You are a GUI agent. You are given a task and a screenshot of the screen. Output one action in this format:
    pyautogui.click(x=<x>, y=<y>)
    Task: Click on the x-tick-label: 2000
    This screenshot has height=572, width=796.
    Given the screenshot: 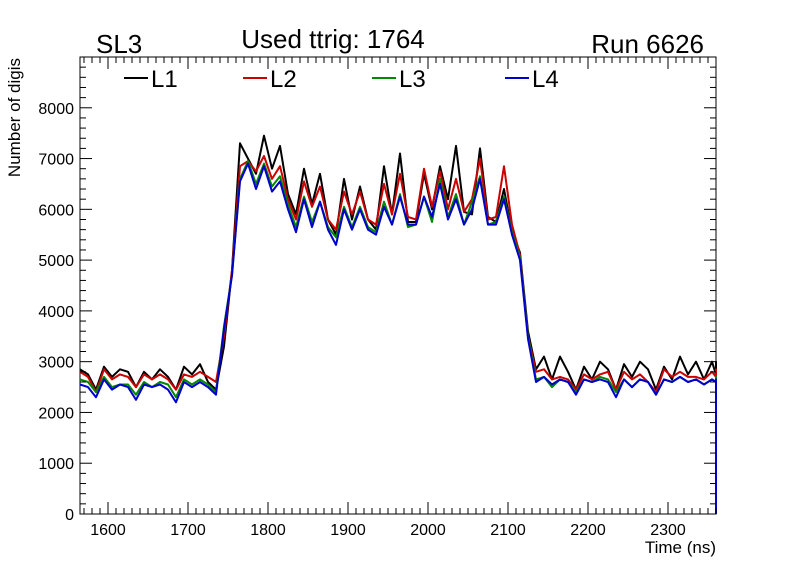 What is the action you would take?
    pyautogui.click(x=428, y=530)
    